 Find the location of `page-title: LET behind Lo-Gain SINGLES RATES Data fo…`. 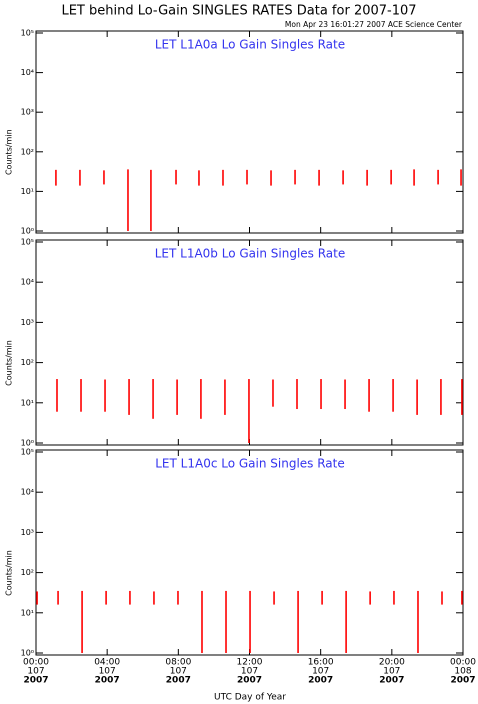

page-title: LET behind Lo-Gain SINGLES RATES Data fo… is located at coordinates (238, 11).